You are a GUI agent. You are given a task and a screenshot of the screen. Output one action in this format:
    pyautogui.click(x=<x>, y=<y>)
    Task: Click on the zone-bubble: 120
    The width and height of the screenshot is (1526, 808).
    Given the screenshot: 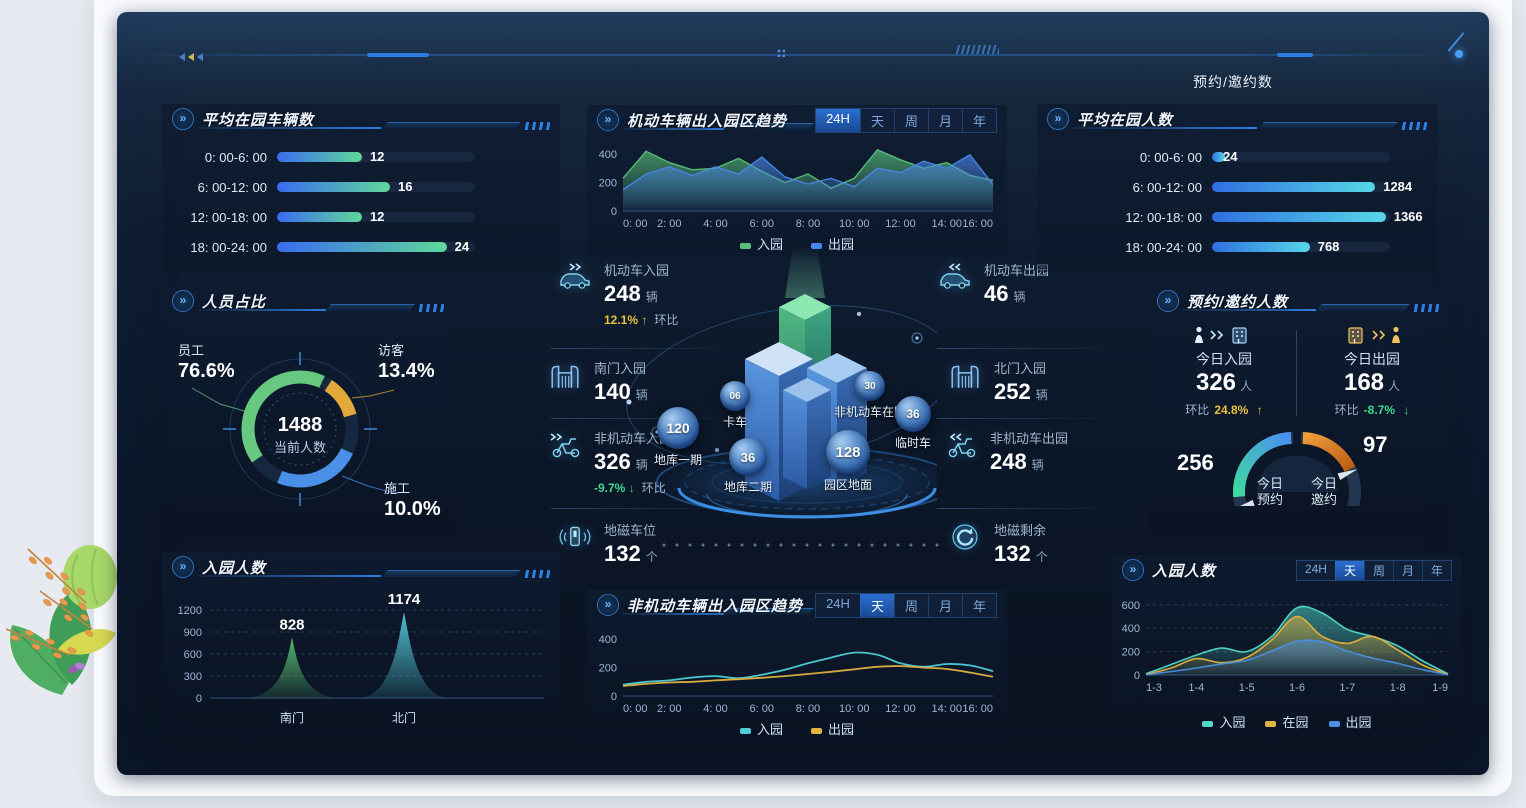 What is the action you would take?
    pyautogui.click(x=678, y=428)
    